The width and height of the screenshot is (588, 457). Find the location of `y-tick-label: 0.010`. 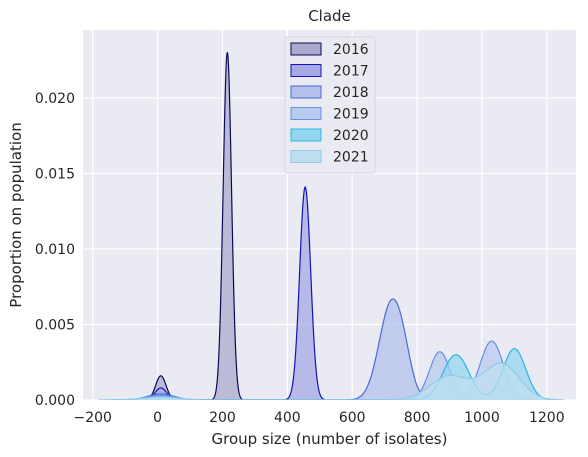

y-tick-label: 0.010 is located at coordinates (55, 250).